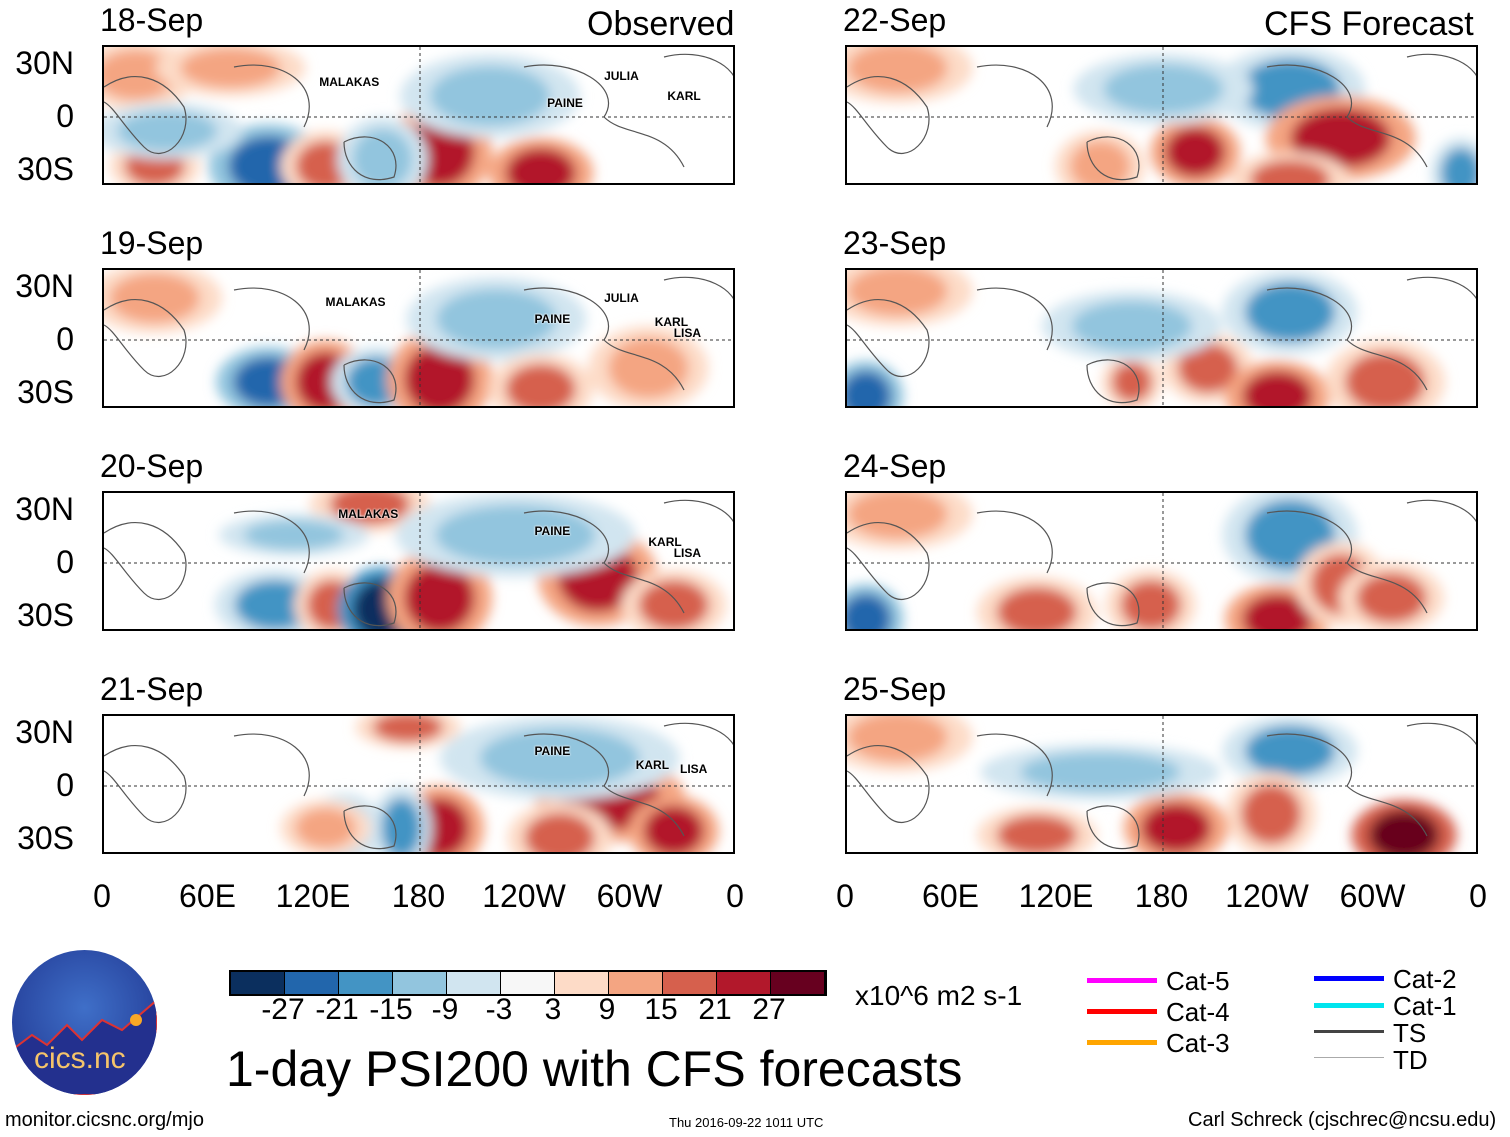  What do you see at coordinates (661, 24) in the screenshot?
I see `observed-header: Observed` at bounding box center [661, 24].